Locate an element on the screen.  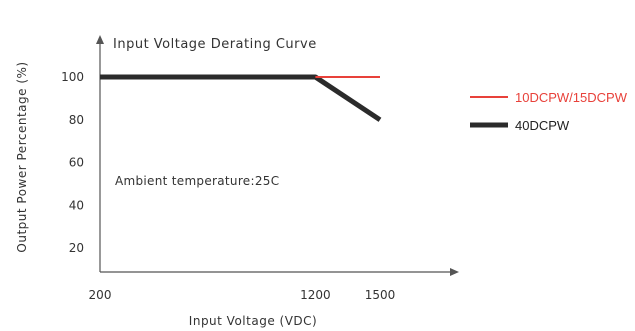
y-tick-label: 40 is located at coordinates (76, 205).